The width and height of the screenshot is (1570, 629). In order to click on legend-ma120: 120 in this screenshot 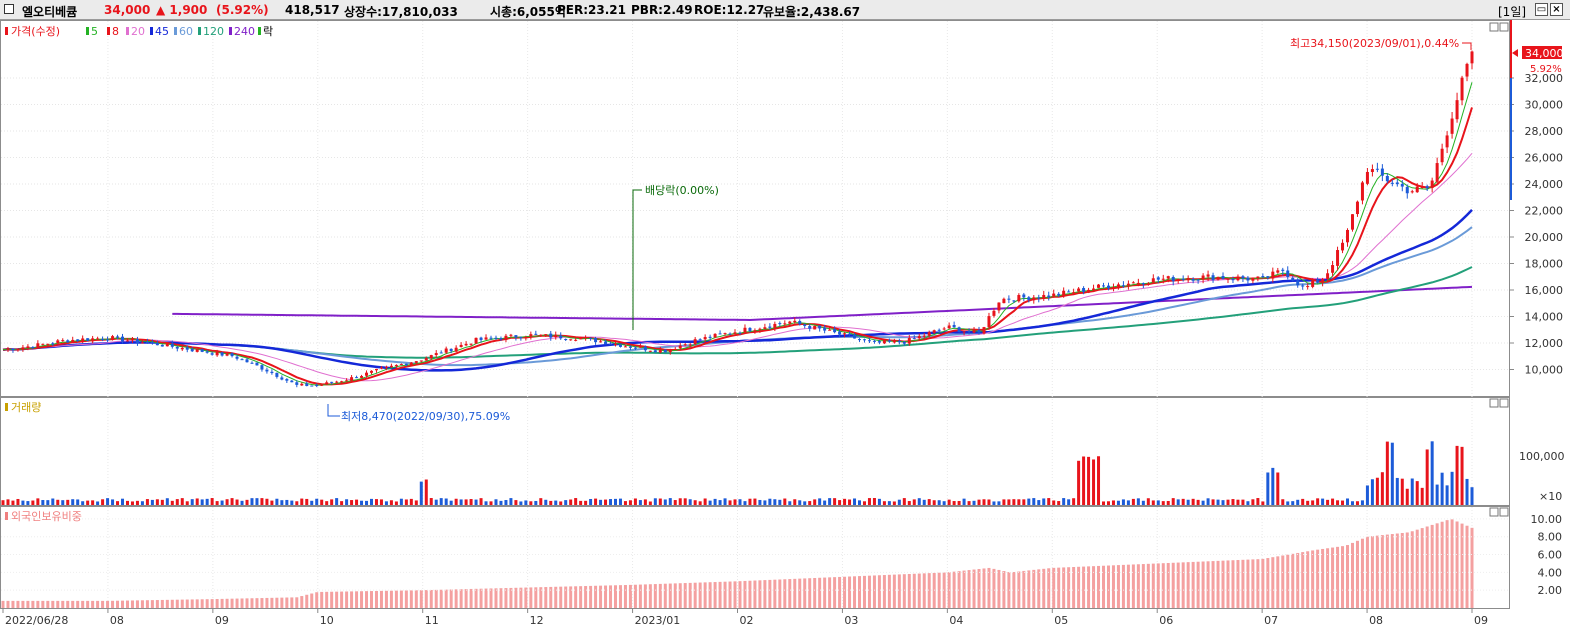, I will do `click(213, 31)`.